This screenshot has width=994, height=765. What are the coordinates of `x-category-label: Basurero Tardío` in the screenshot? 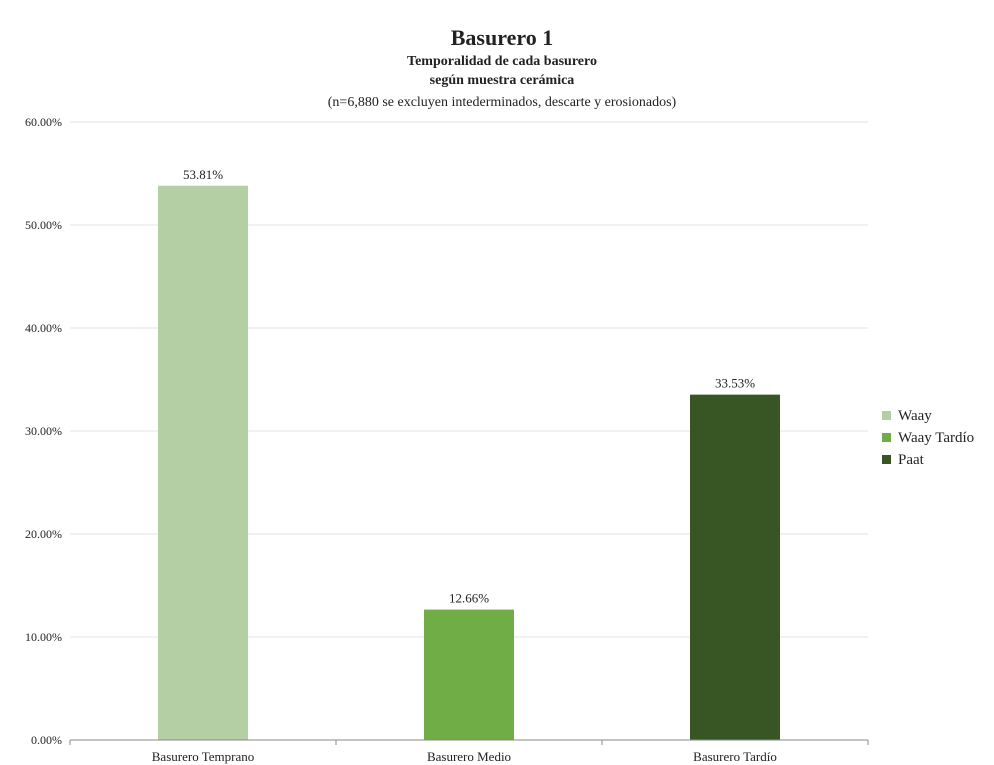 It's located at (735, 756).